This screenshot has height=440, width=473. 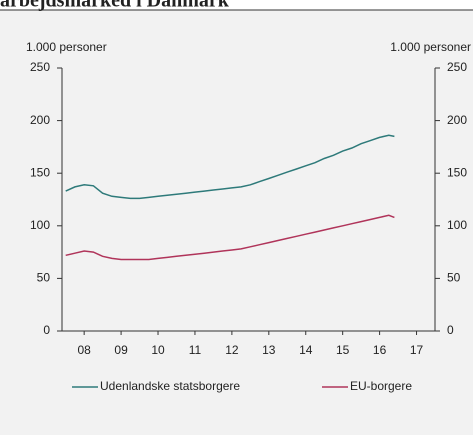 What do you see at coordinates (158, 350) in the screenshot?
I see `x-tick-label: 10` at bounding box center [158, 350].